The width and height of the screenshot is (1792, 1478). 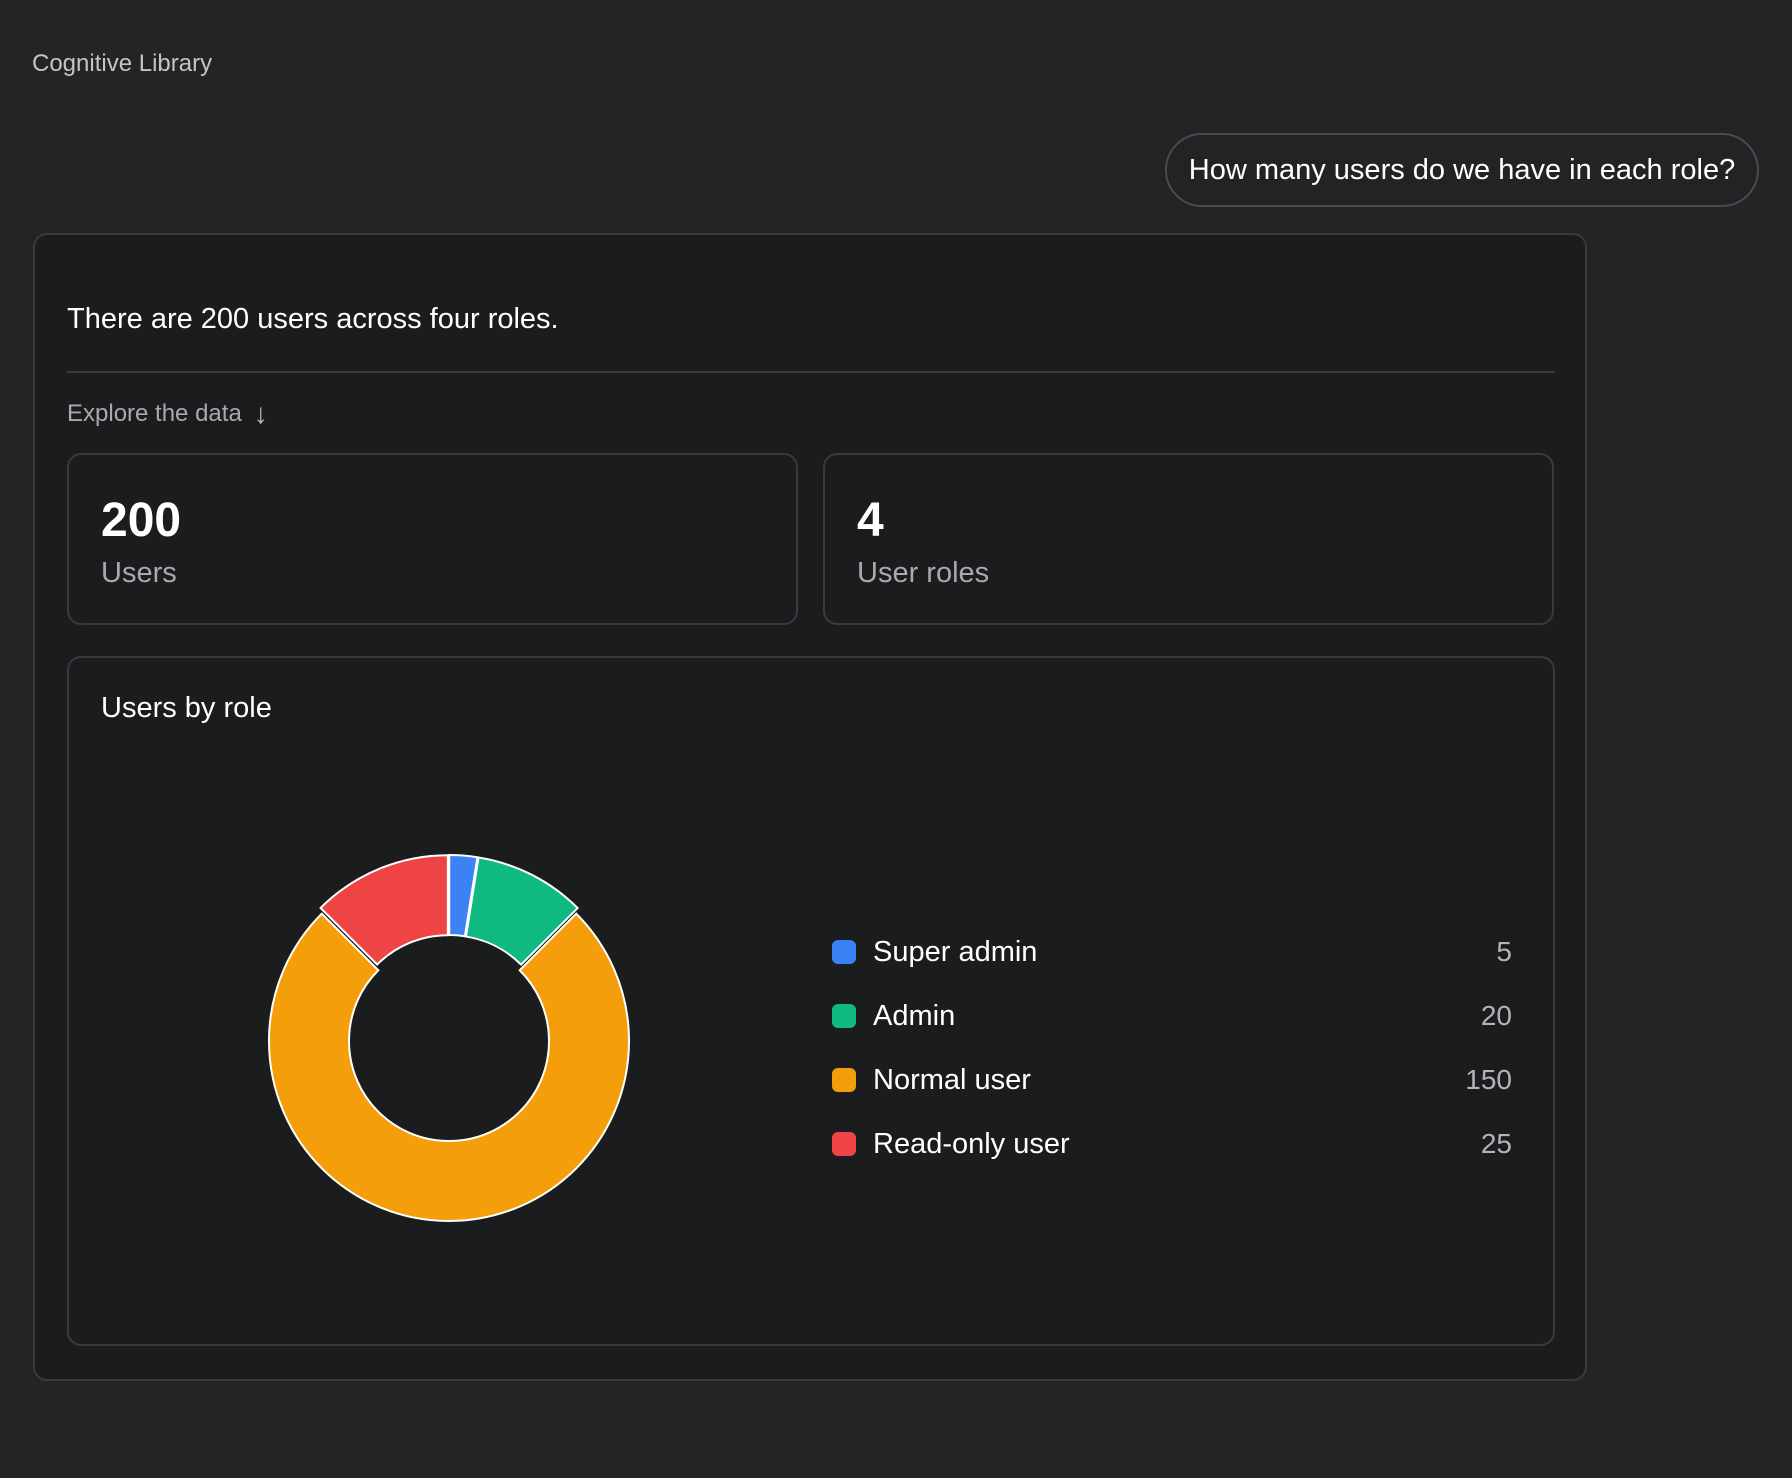 I want to click on app-title: Cognitive Library, so click(x=122, y=63).